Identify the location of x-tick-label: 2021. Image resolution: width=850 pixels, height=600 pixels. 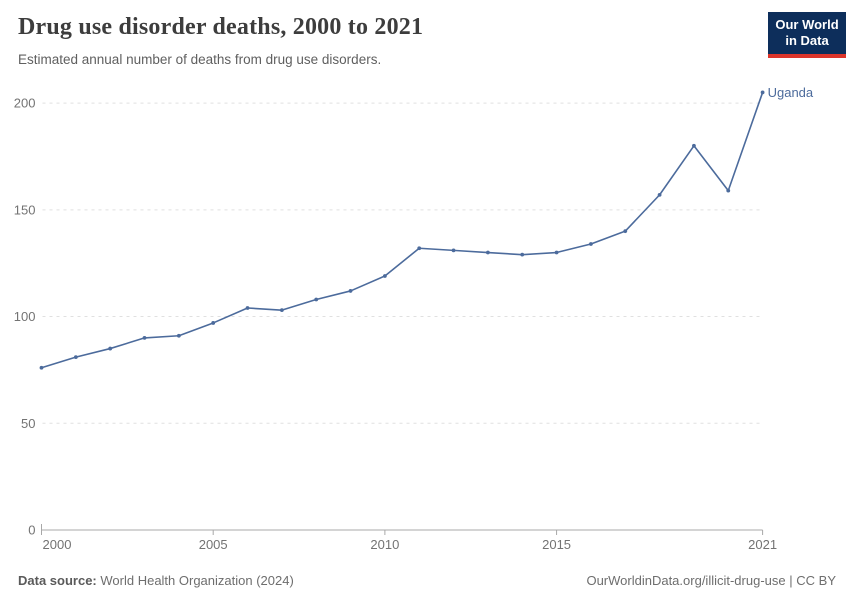
(762, 544).